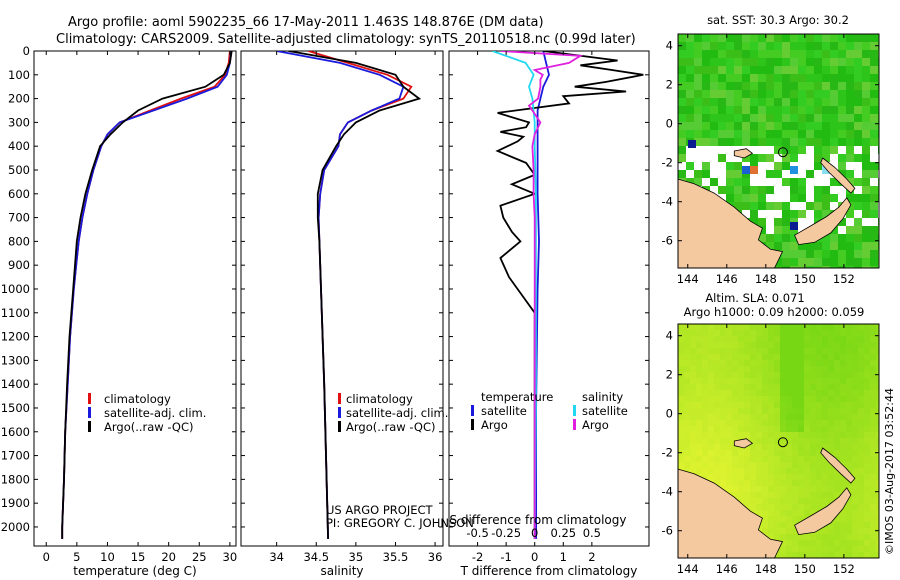 This screenshot has width=900, height=580. What do you see at coordinates (26, 51) in the screenshot?
I see `y-tick-label: 0` at bounding box center [26, 51].